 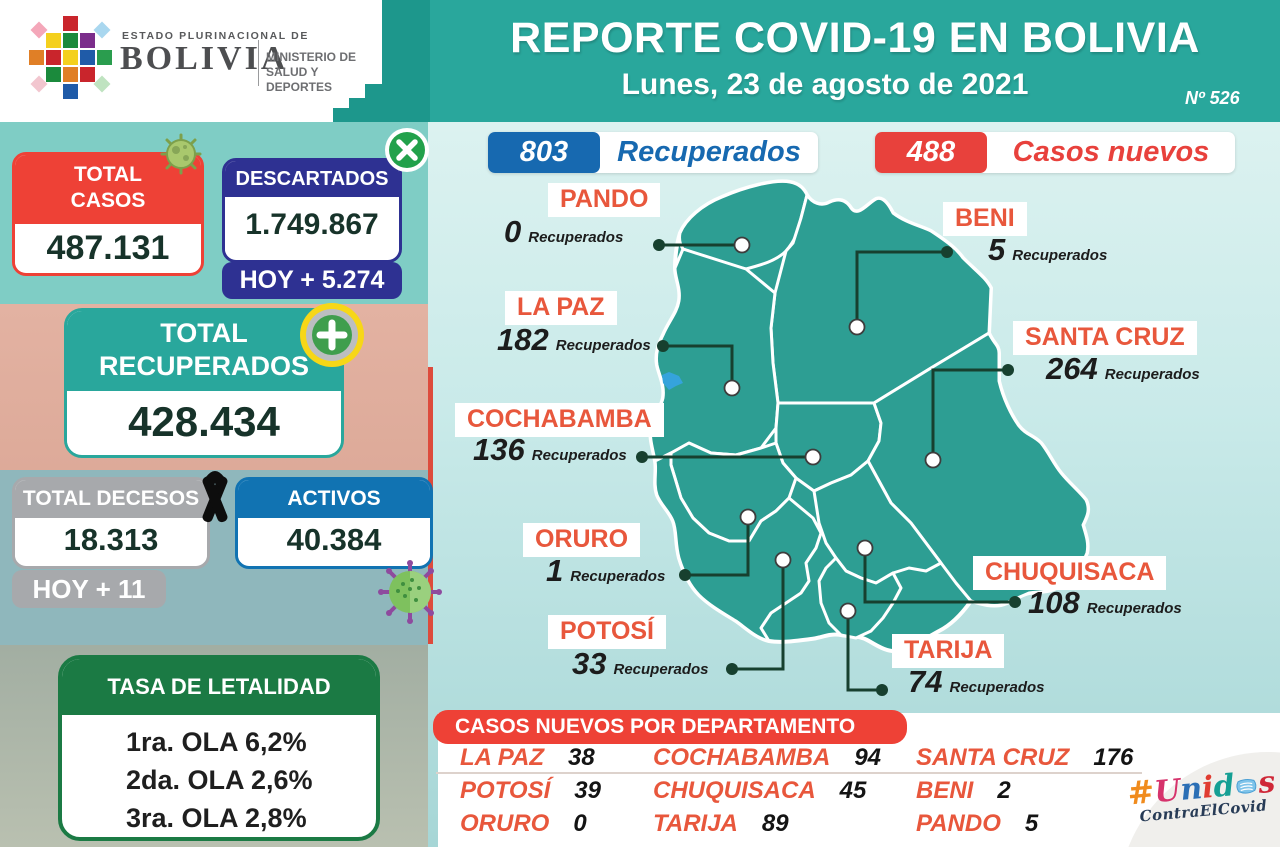 I want to click on dept-tarija, so click(x=860, y=598).